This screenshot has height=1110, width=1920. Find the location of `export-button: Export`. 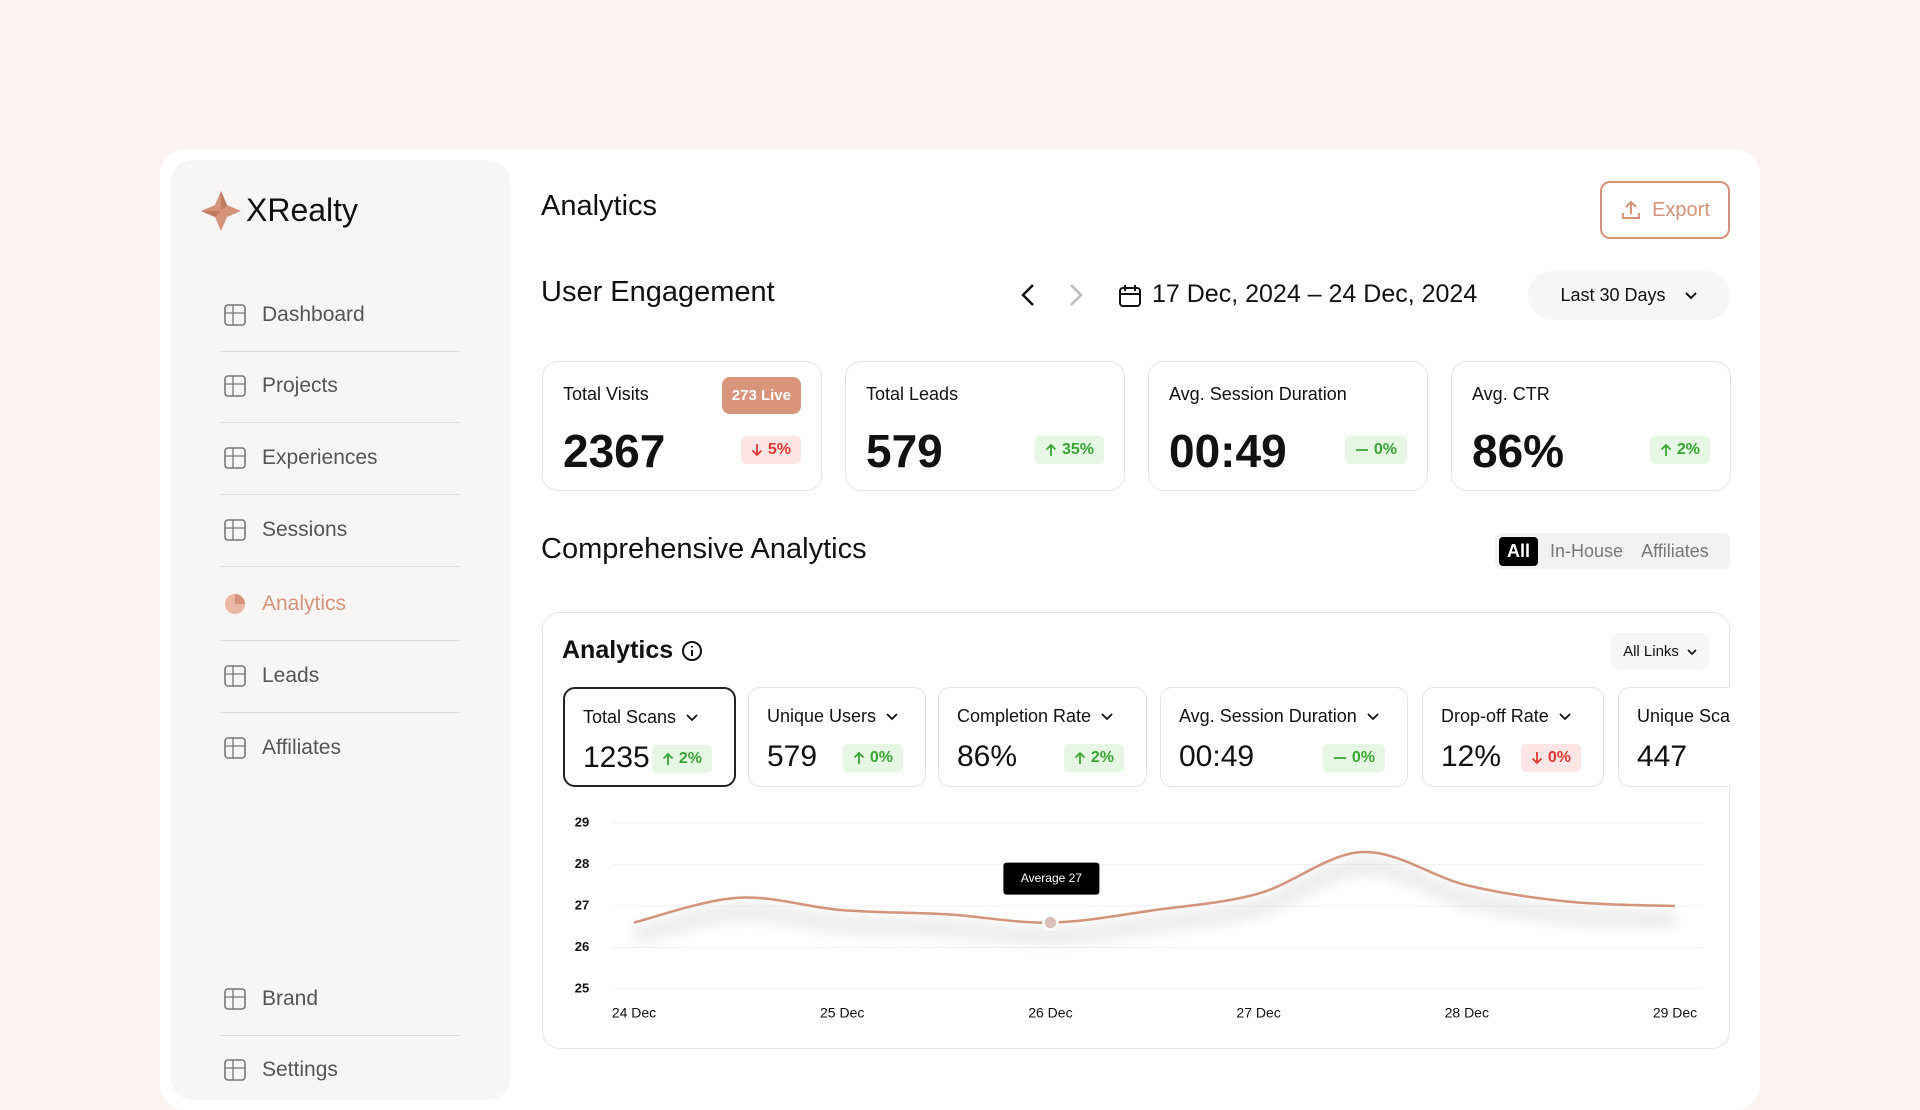

export-button: Export is located at coordinates (1665, 210).